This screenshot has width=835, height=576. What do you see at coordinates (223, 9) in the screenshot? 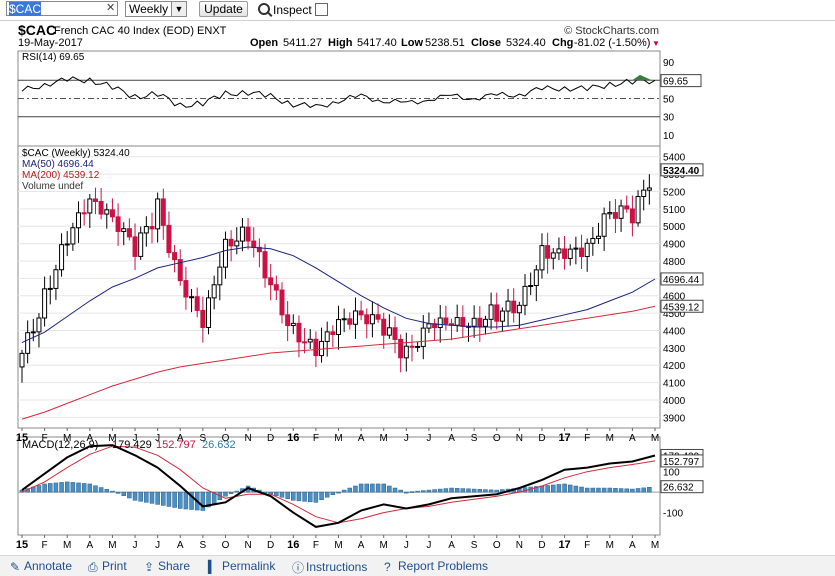
I see `update-button: Update` at bounding box center [223, 9].